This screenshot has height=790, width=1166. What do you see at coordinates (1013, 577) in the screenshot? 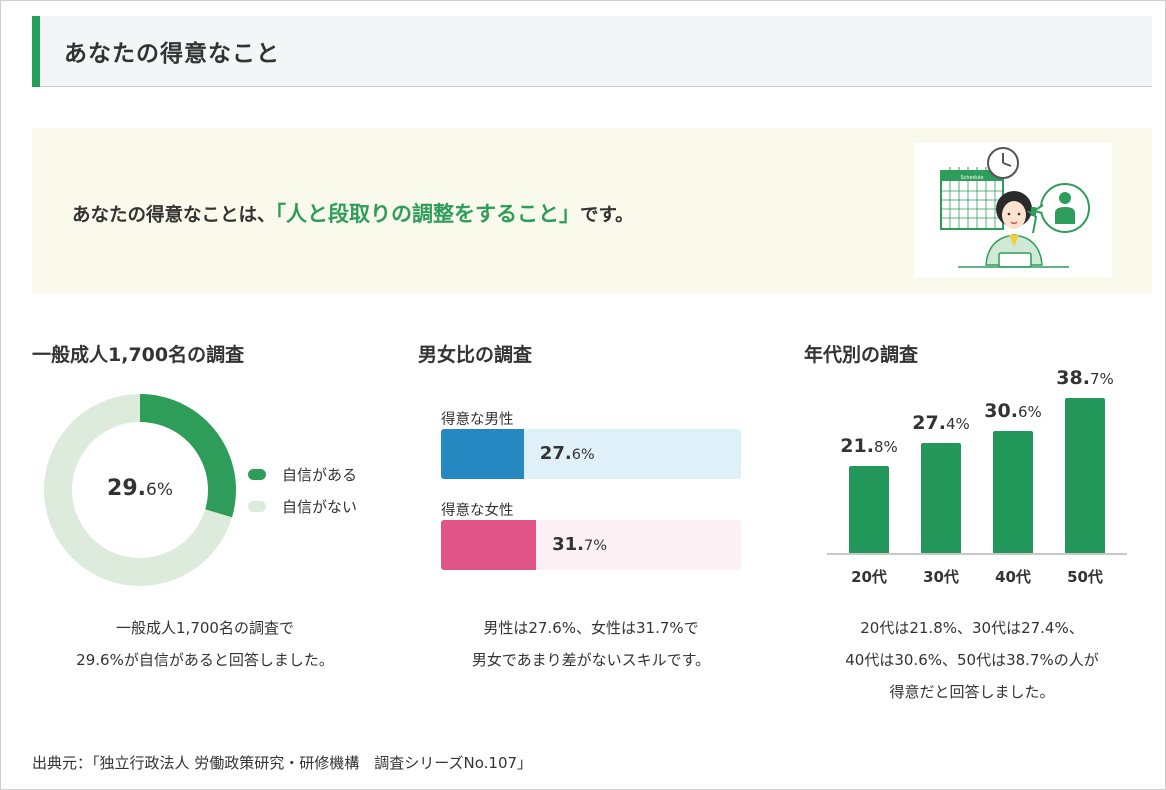
I see `age-category-40s: 40代` at bounding box center [1013, 577].